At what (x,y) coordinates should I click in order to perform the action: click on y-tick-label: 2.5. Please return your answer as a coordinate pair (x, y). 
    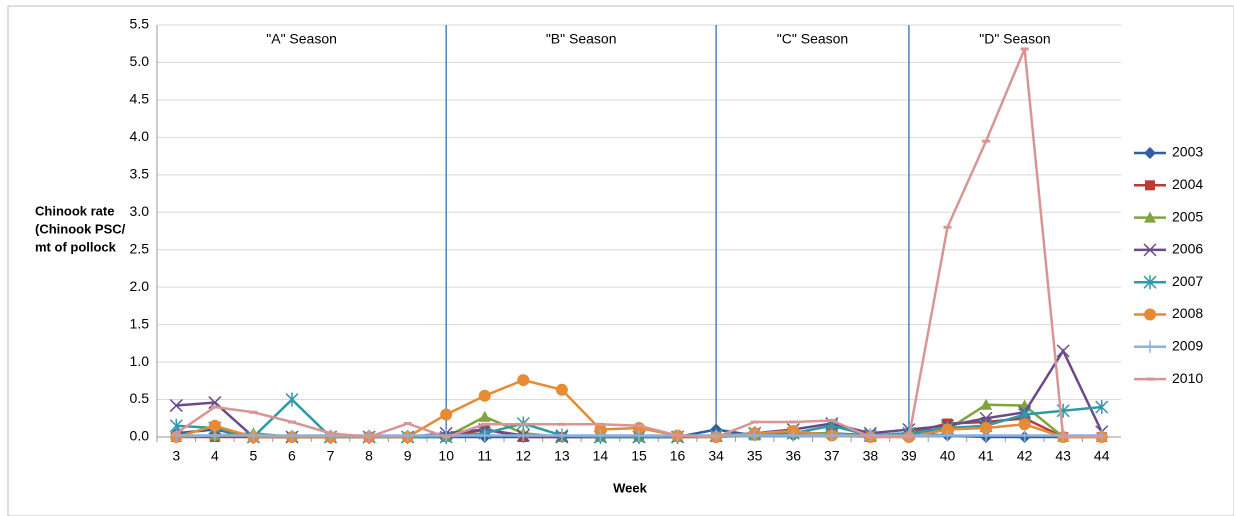
    Looking at the image, I should click on (140, 248).